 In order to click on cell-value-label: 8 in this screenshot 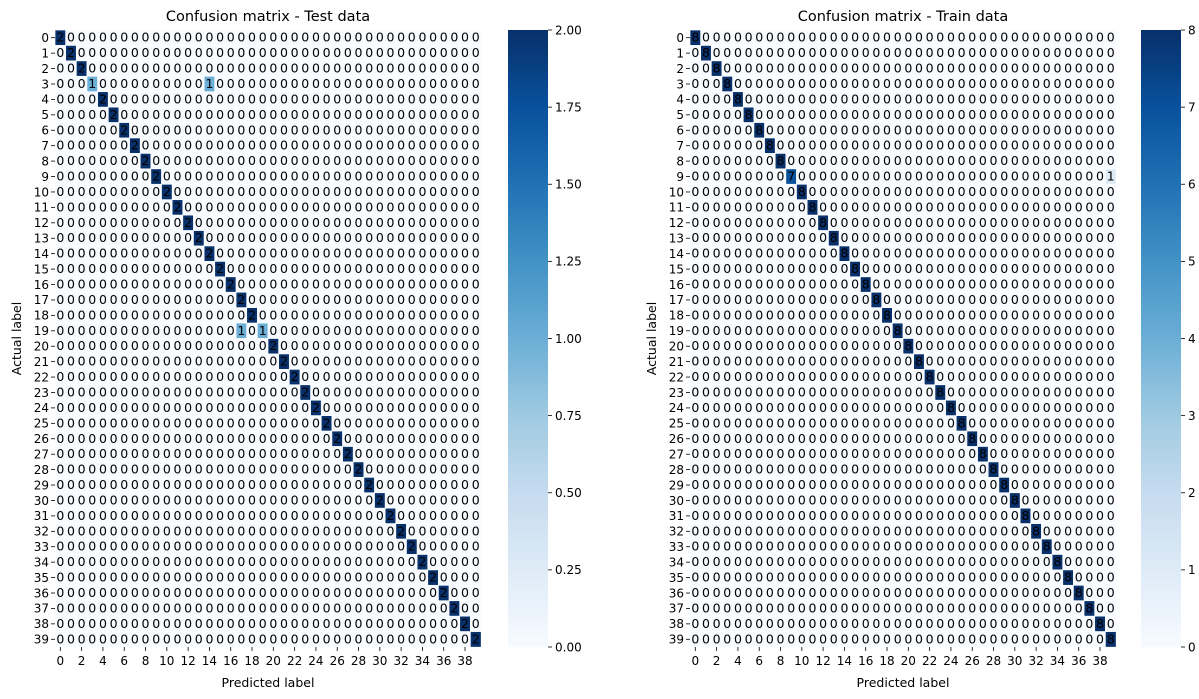, I will do `click(844, 253)`.